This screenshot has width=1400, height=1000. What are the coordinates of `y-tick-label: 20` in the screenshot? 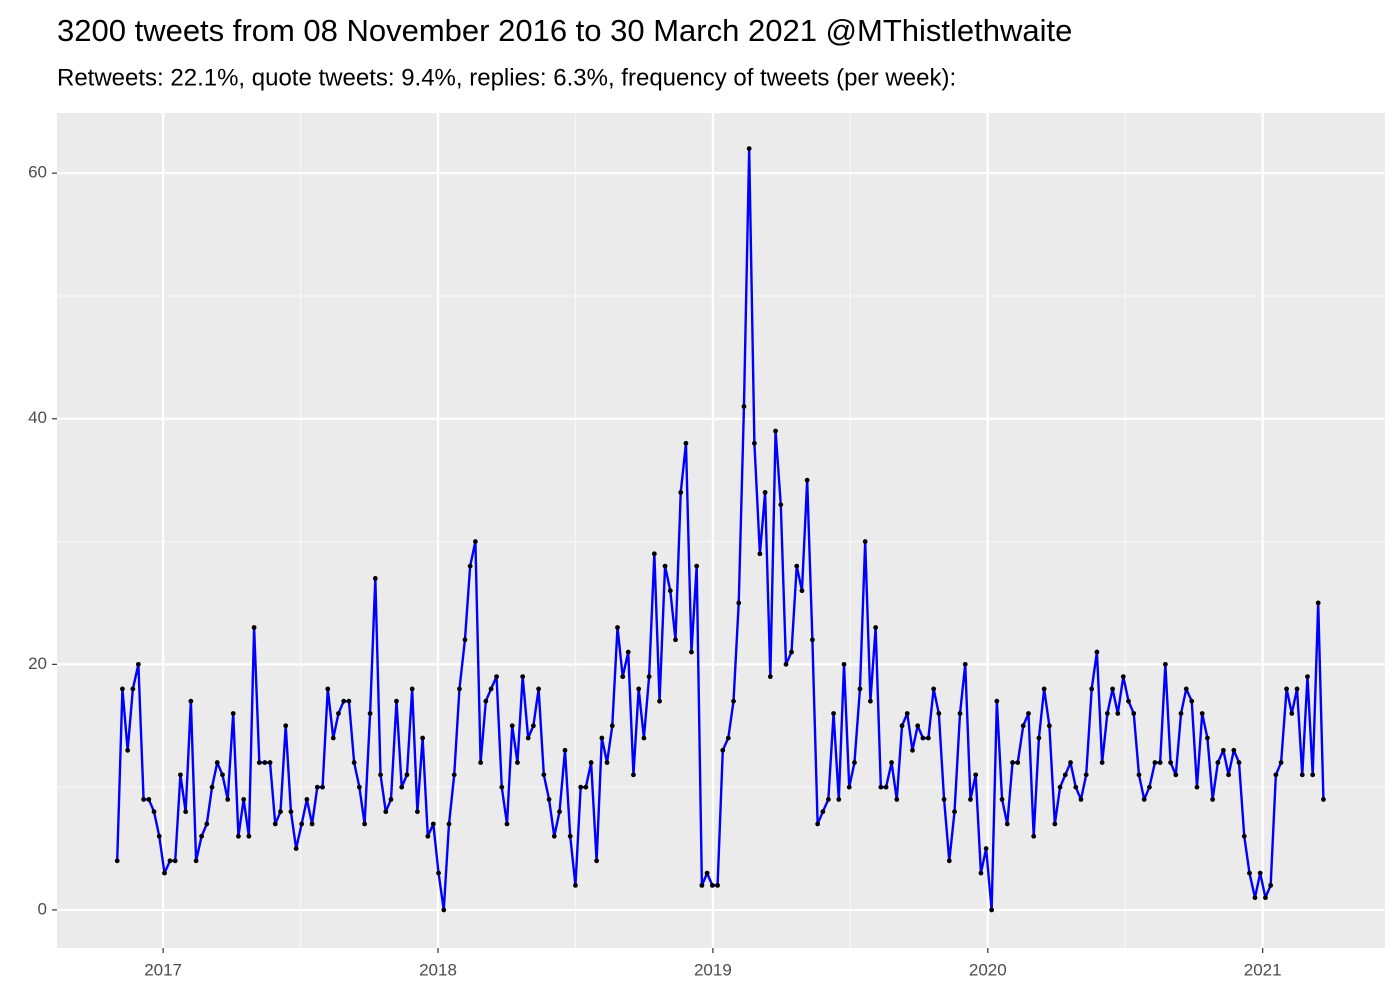 It's located at (37, 663).